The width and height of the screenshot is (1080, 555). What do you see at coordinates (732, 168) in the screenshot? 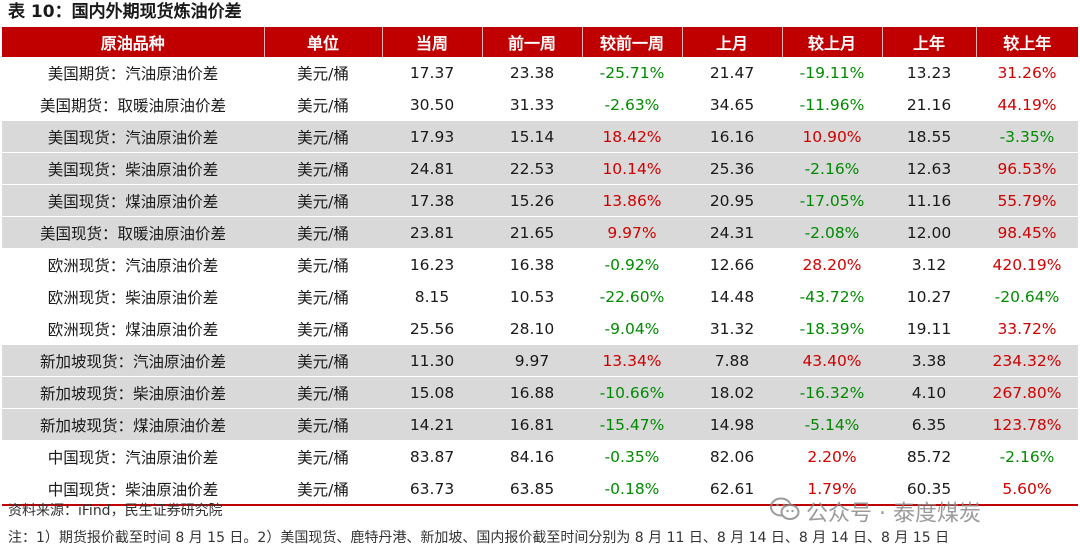
I see `value-last-month: 25.36` at bounding box center [732, 168].